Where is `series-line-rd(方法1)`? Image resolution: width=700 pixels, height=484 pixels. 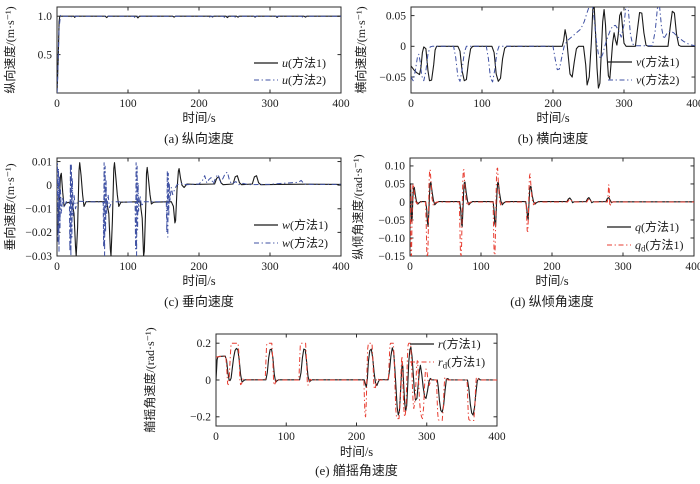 series-line-rd(方法1) is located at coordinates (356, 381).